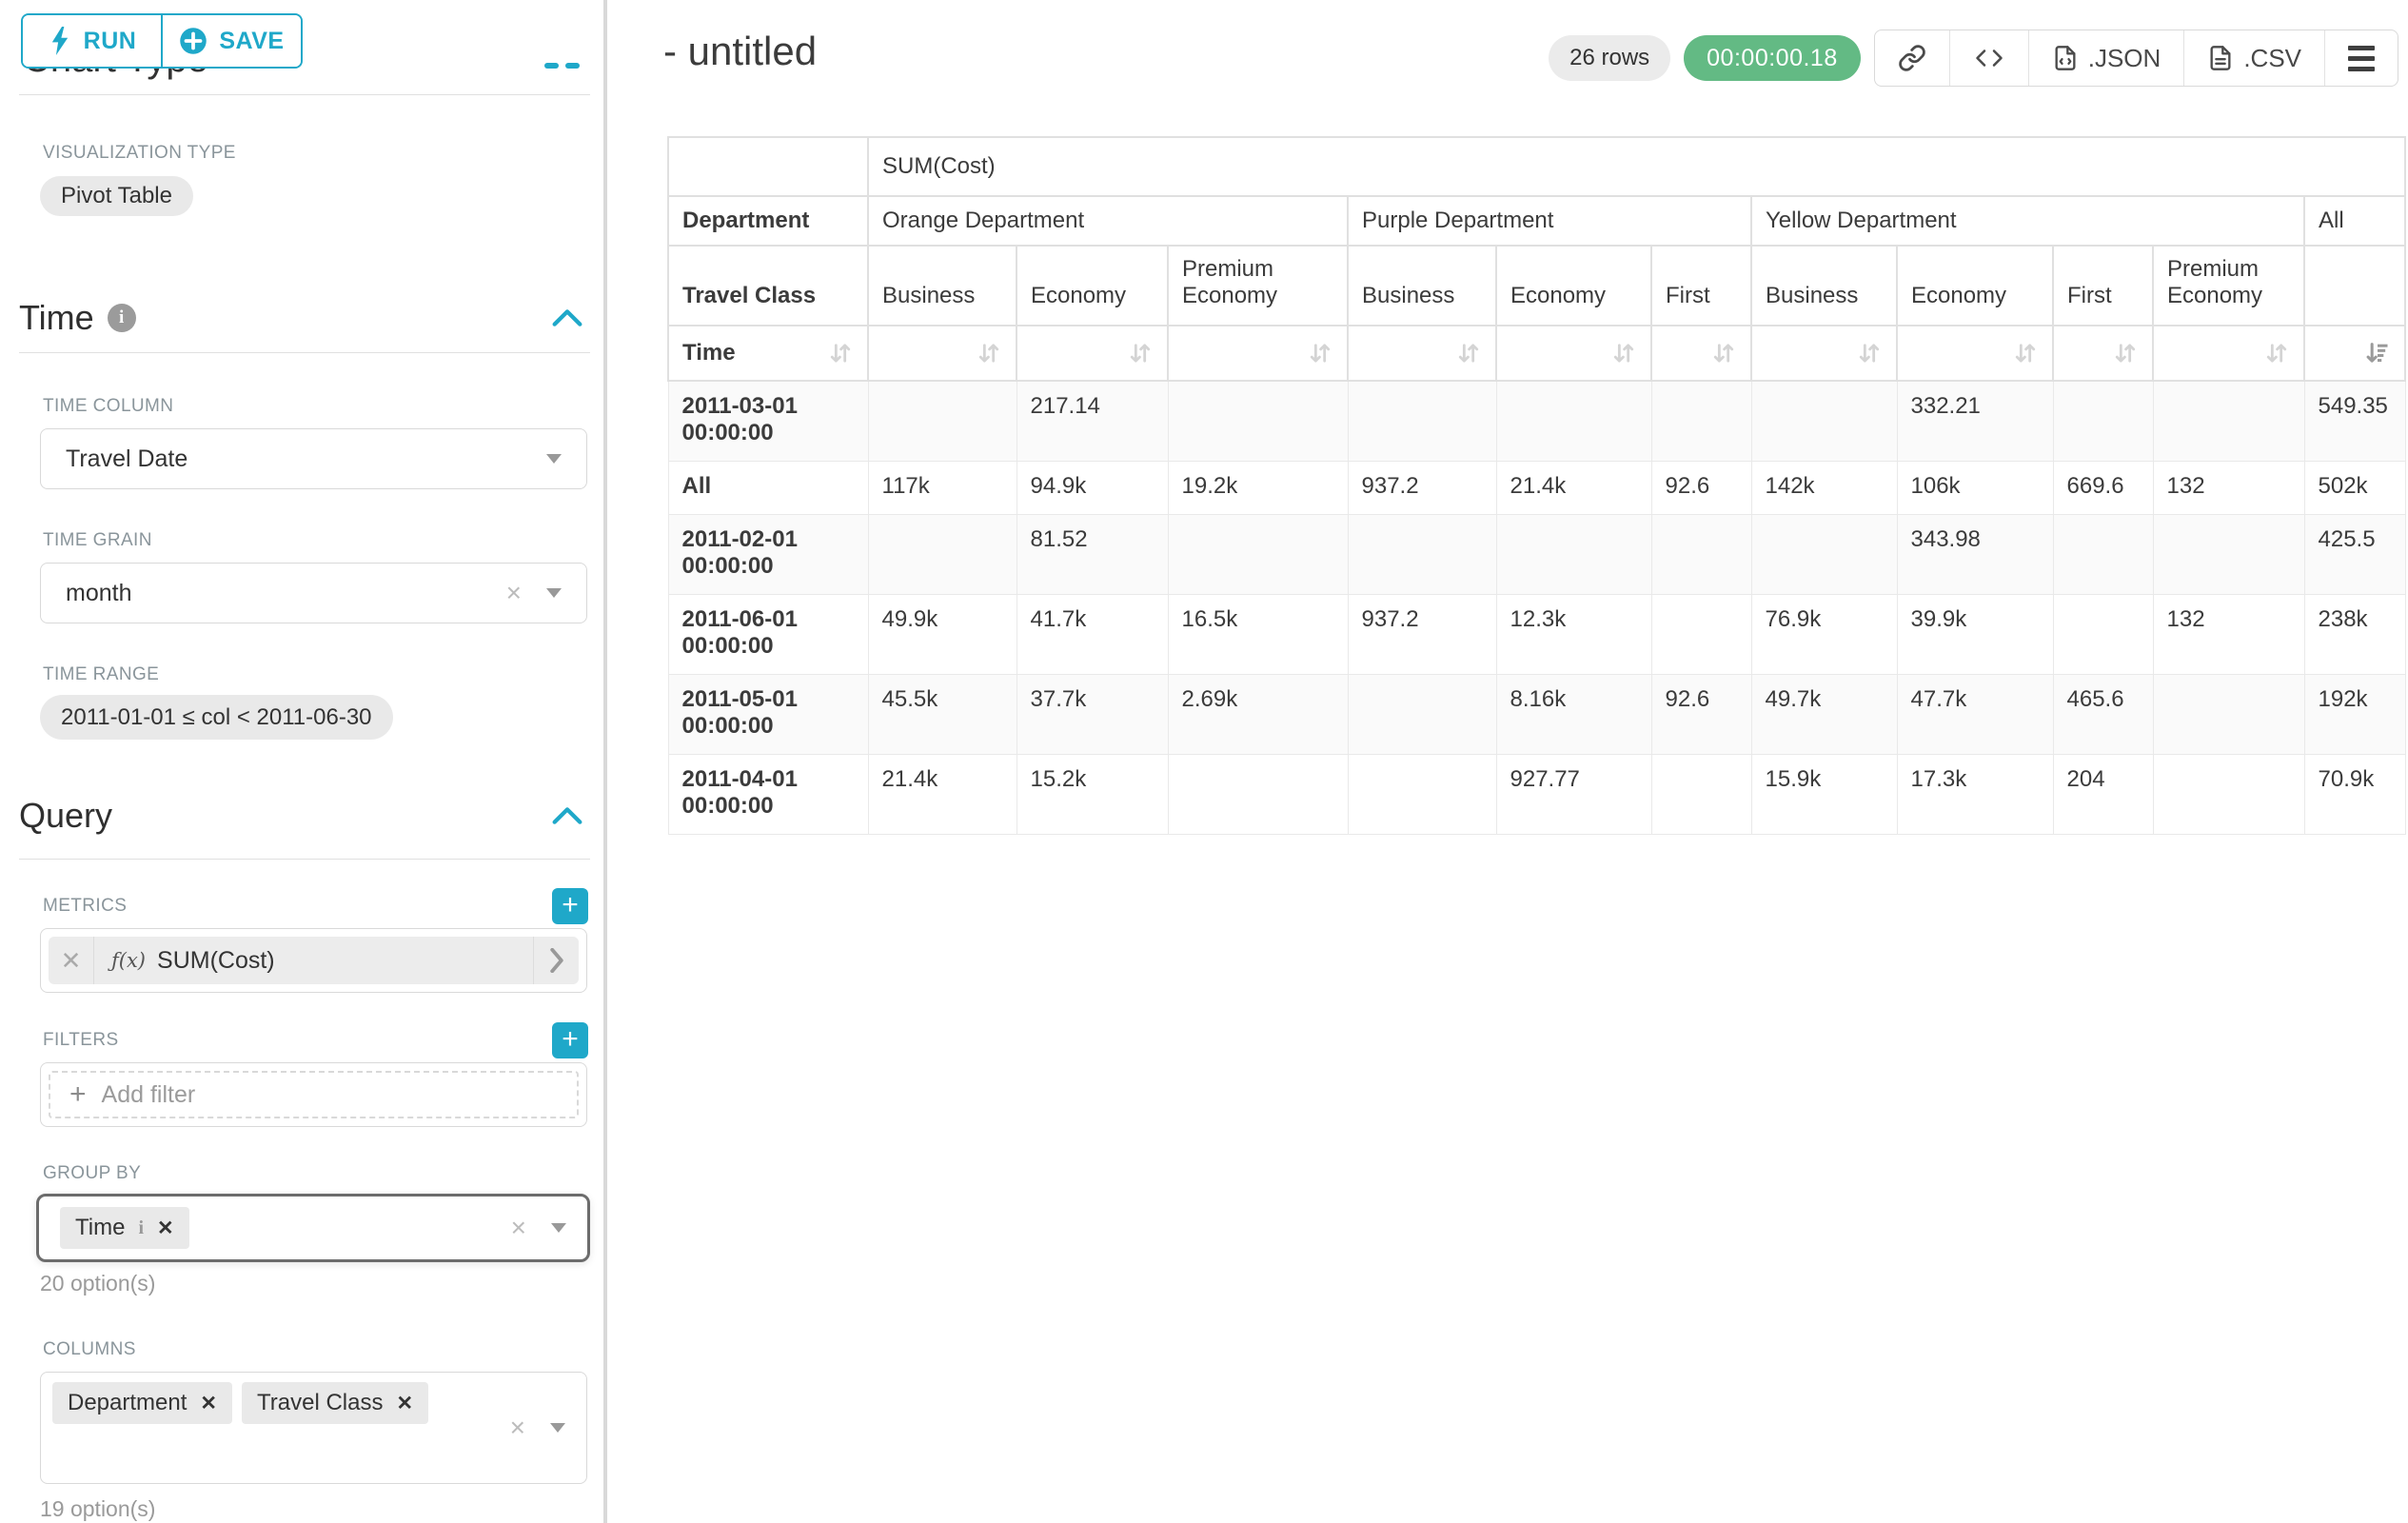 This screenshot has height=1523, width=2408. What do you see at coordinates (768, 167) in the screenshot?
I see `pivot-corner-cell` at bounding box center [768, 167].